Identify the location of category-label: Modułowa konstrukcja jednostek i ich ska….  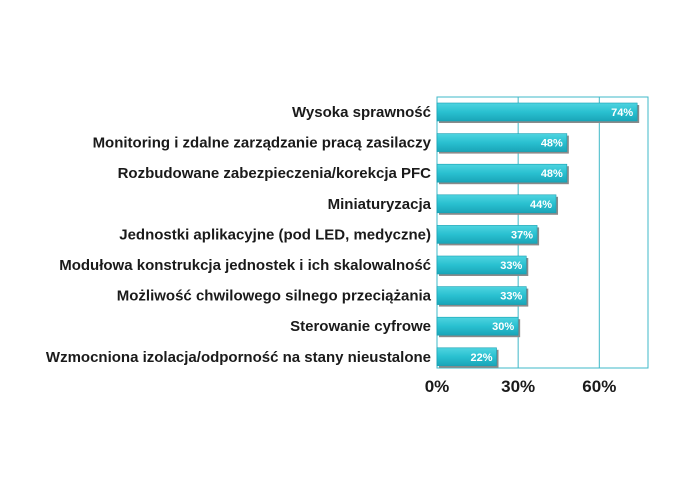
(245, 265).